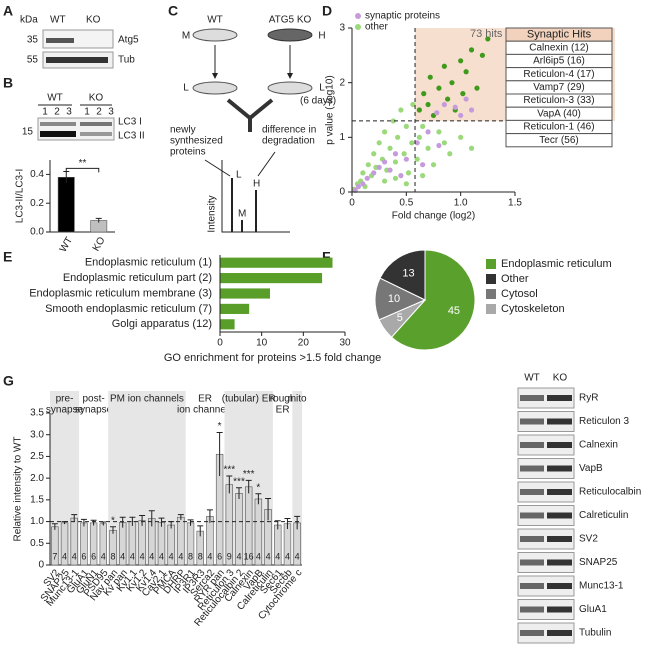 The width and height of the screenshot is (650, 662). I want to click on n-label: 7, so click(54, 556).